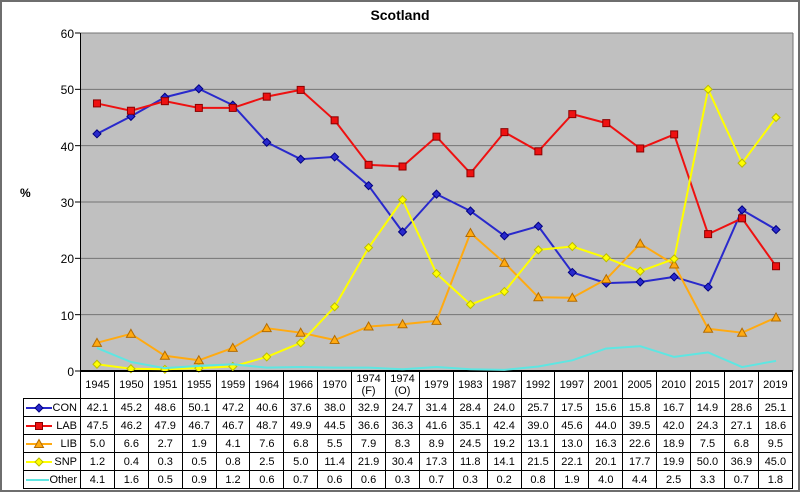 The image size is (800, 492). What do you see at coordinates (436, 443) in the screenshot?
I see `value-cell-lib: 8.9` at bounding box center [436, 443].